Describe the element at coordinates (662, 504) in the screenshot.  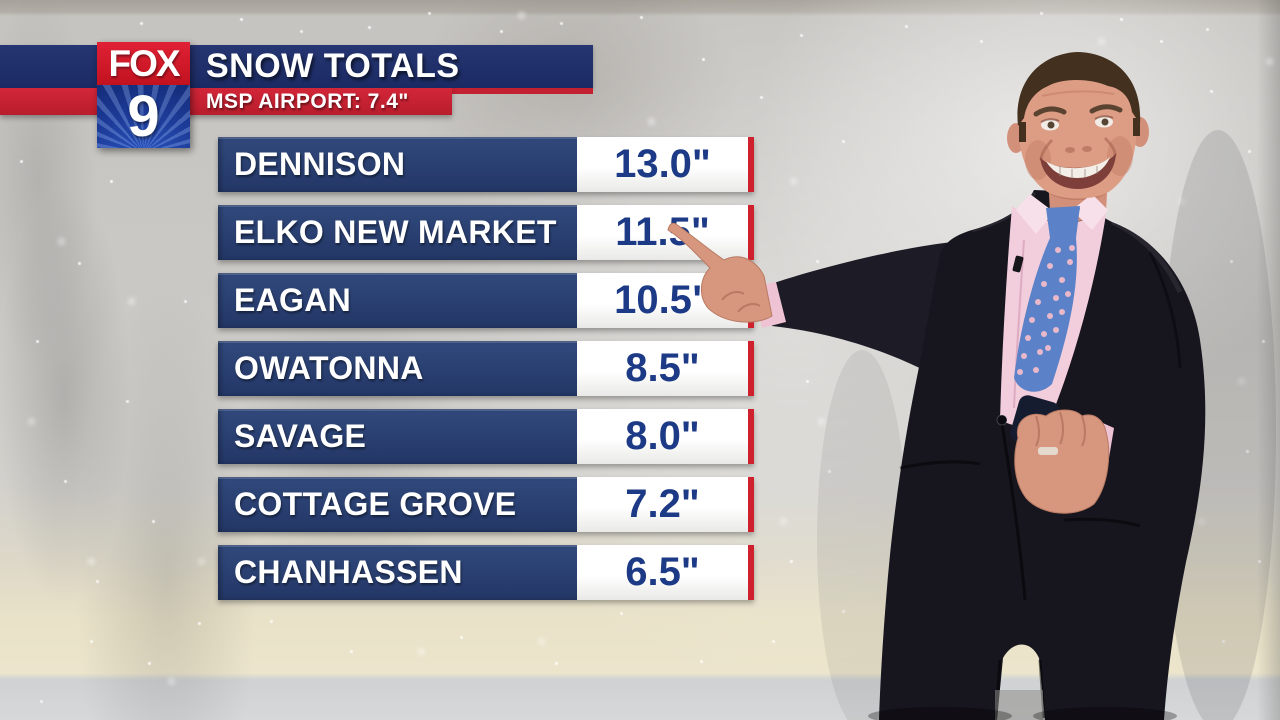
I see `row-value: 7.2"` at that location.